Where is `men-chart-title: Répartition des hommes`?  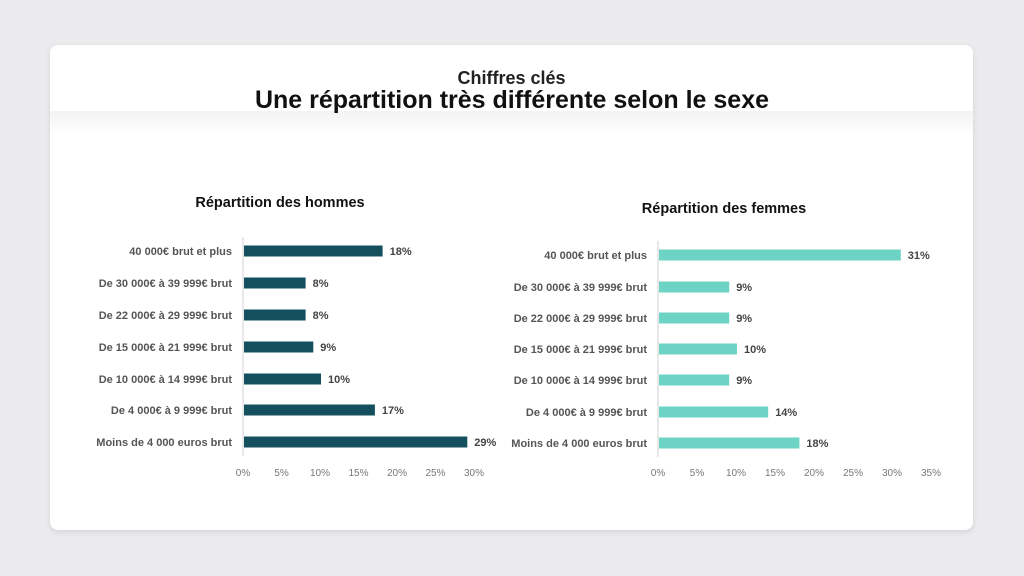 men-chart-title: Répartition des hommes is located at coordinates (280, 203).